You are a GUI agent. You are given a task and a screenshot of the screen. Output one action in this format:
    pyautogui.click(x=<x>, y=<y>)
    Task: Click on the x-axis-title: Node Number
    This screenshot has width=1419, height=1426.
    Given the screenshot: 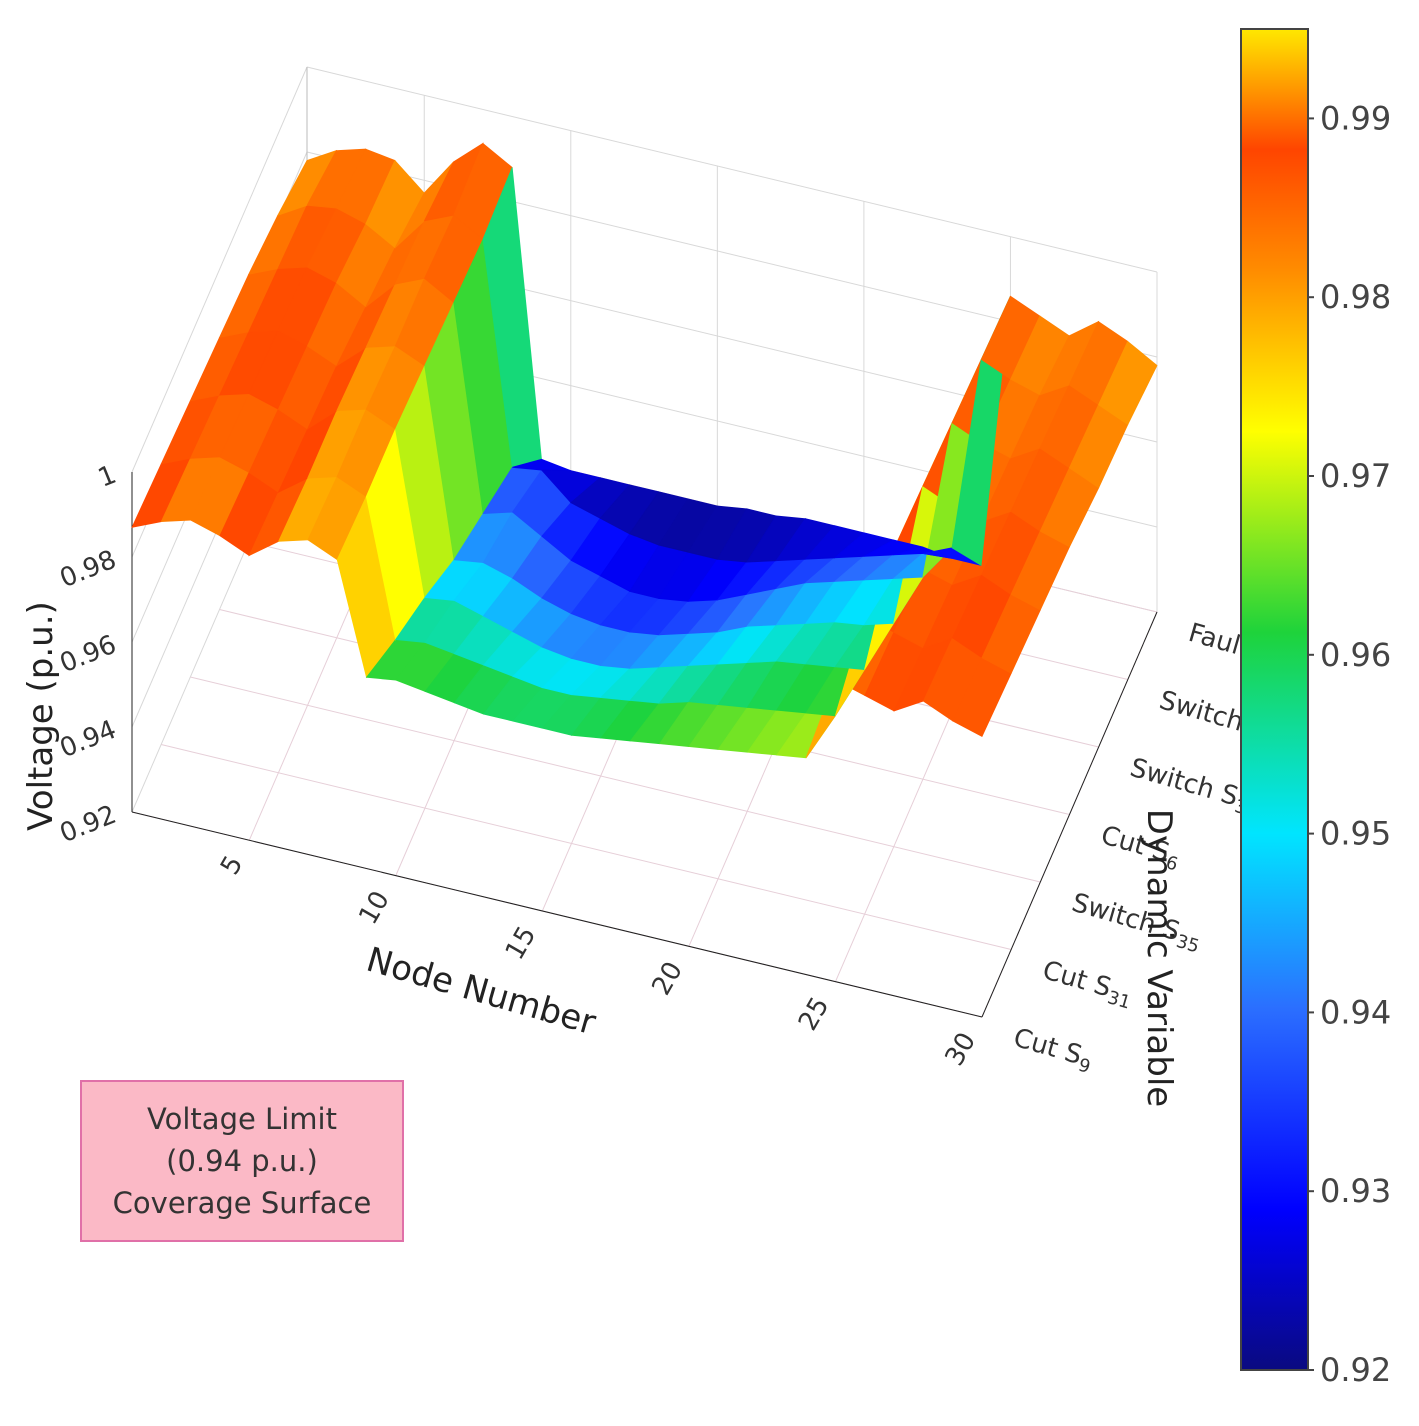 What is the action you would take?
    pyautogui.click(x=481, y=992)
    